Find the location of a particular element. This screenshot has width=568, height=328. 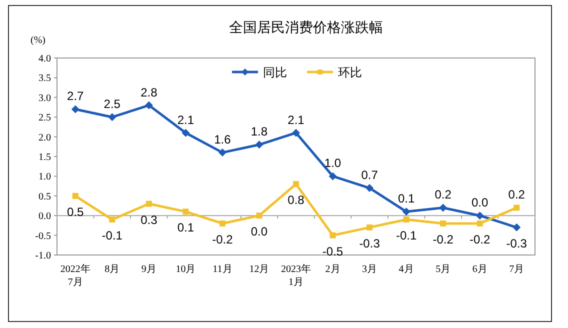

y-tick-label: 2.5 is located at coordinates (44, 118).